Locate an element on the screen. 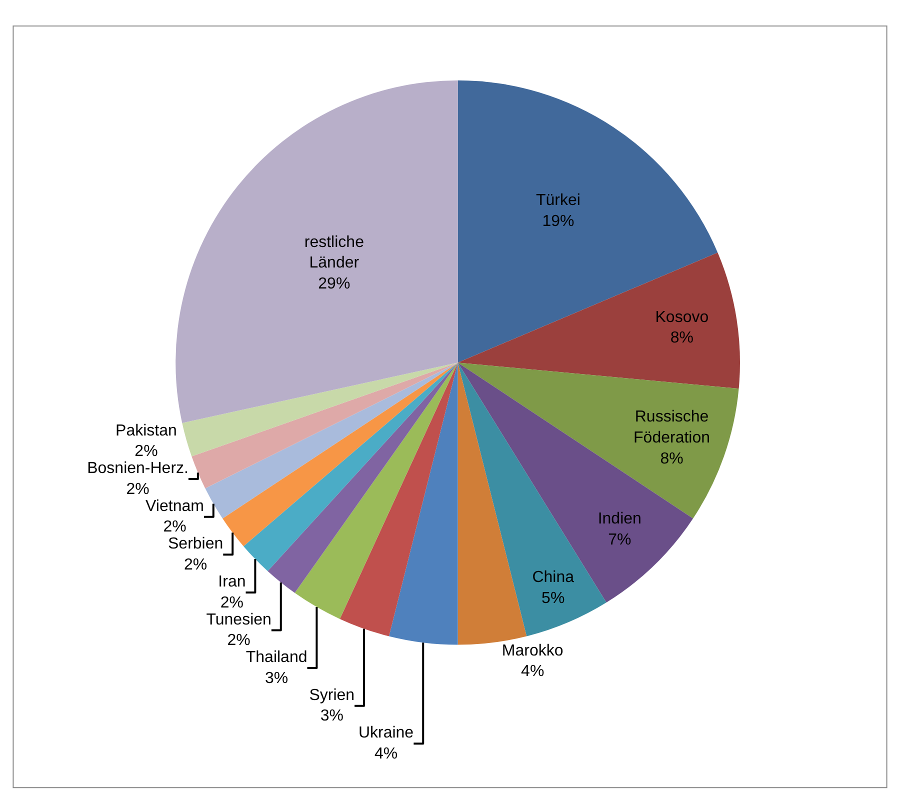  slice-label: Russische Föderation is located at coordinates (672, 427).